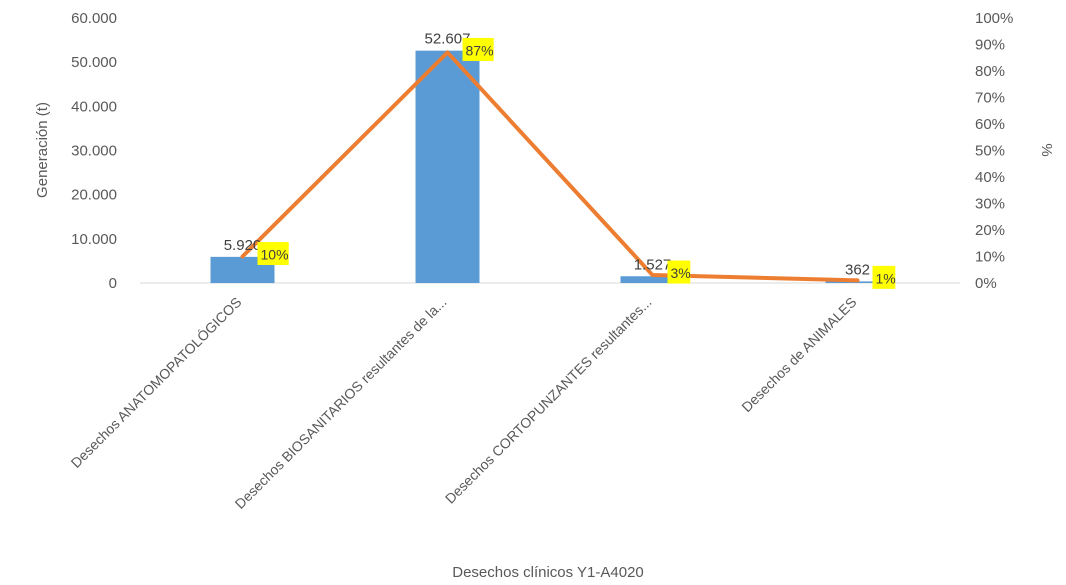 This screenshot has width=1066, height=585. What do you see at coordinates (857, 269) in the screenshot?
I see `bar-value-label: 362` at bounding box center [857, 269].